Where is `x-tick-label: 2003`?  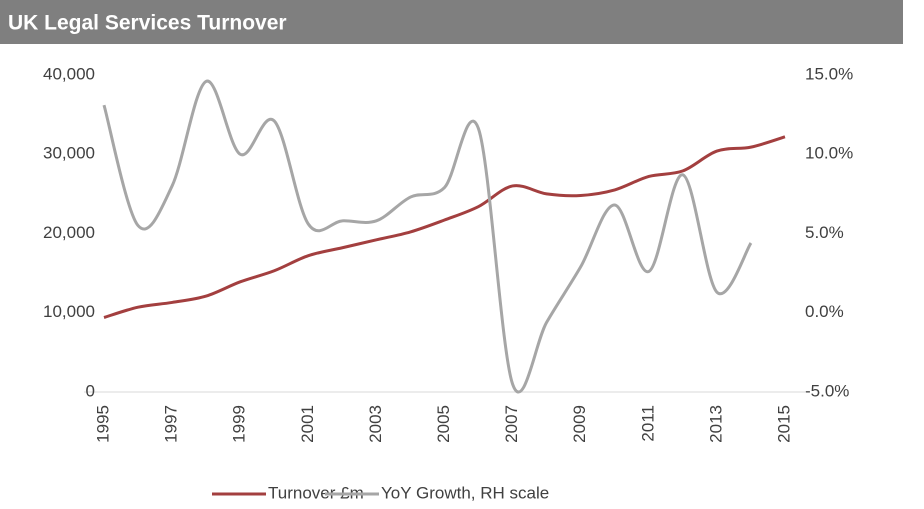
x-tick-label: 2003 is located at coordinates (375, 424).